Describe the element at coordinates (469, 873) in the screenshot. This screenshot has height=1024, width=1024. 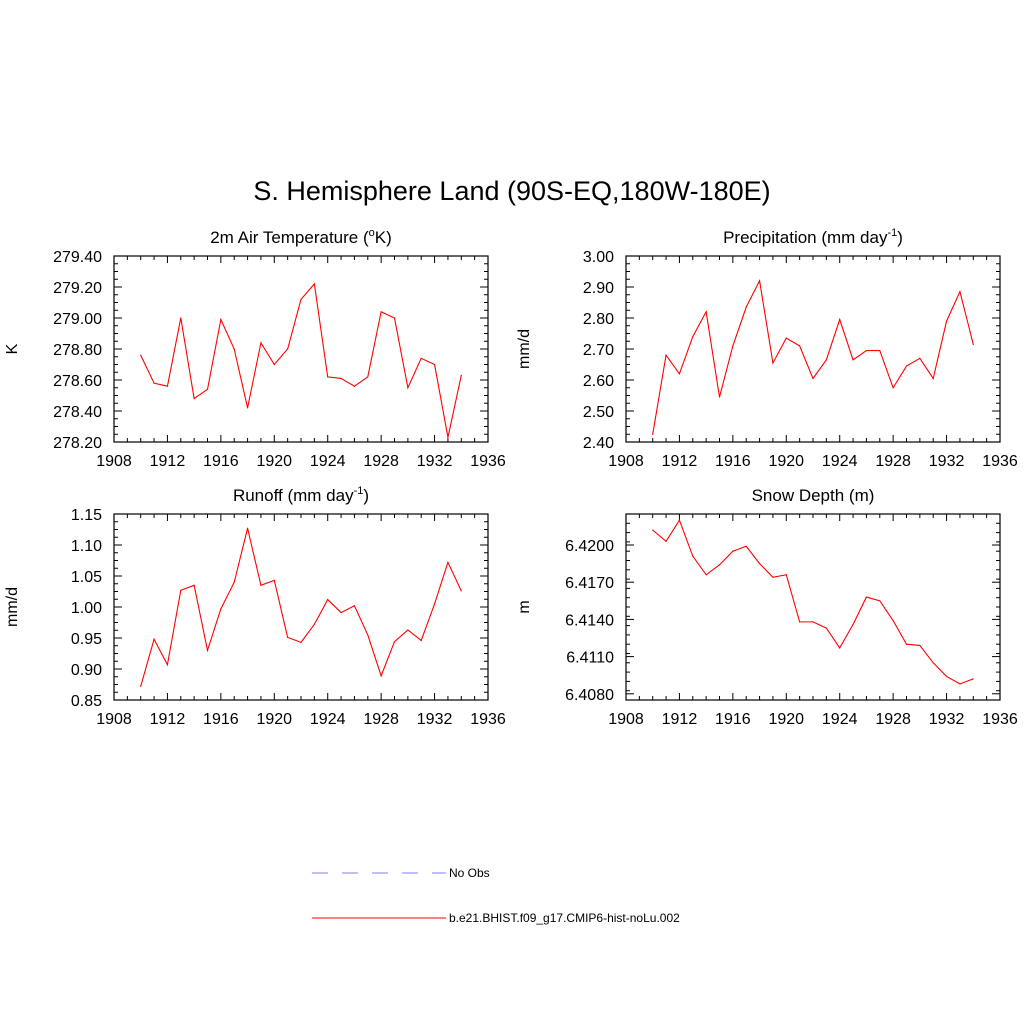
I see `legend-label-no-obs: No Obs` at that location.